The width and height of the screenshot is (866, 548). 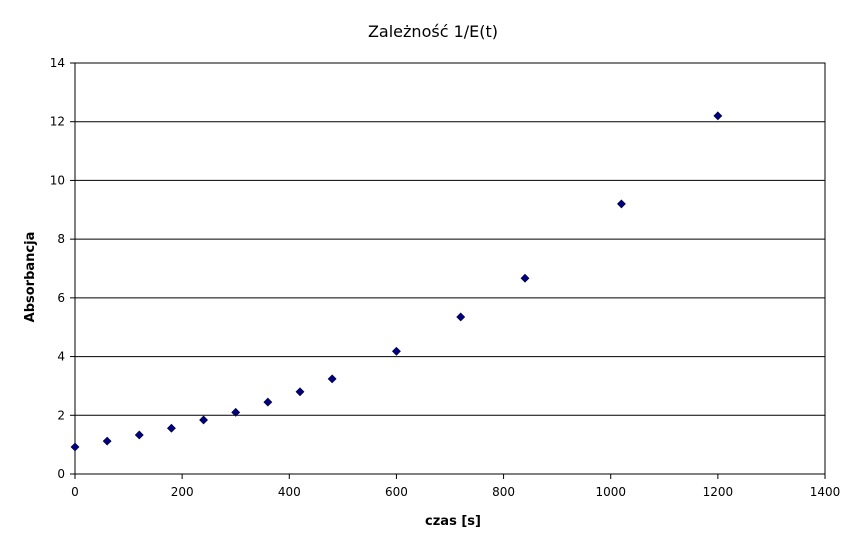 What do you see at coordinates (30, 277) in the screenshot?
I see `y-axis-label: Absorbancja` at bounding box center [30, 277].